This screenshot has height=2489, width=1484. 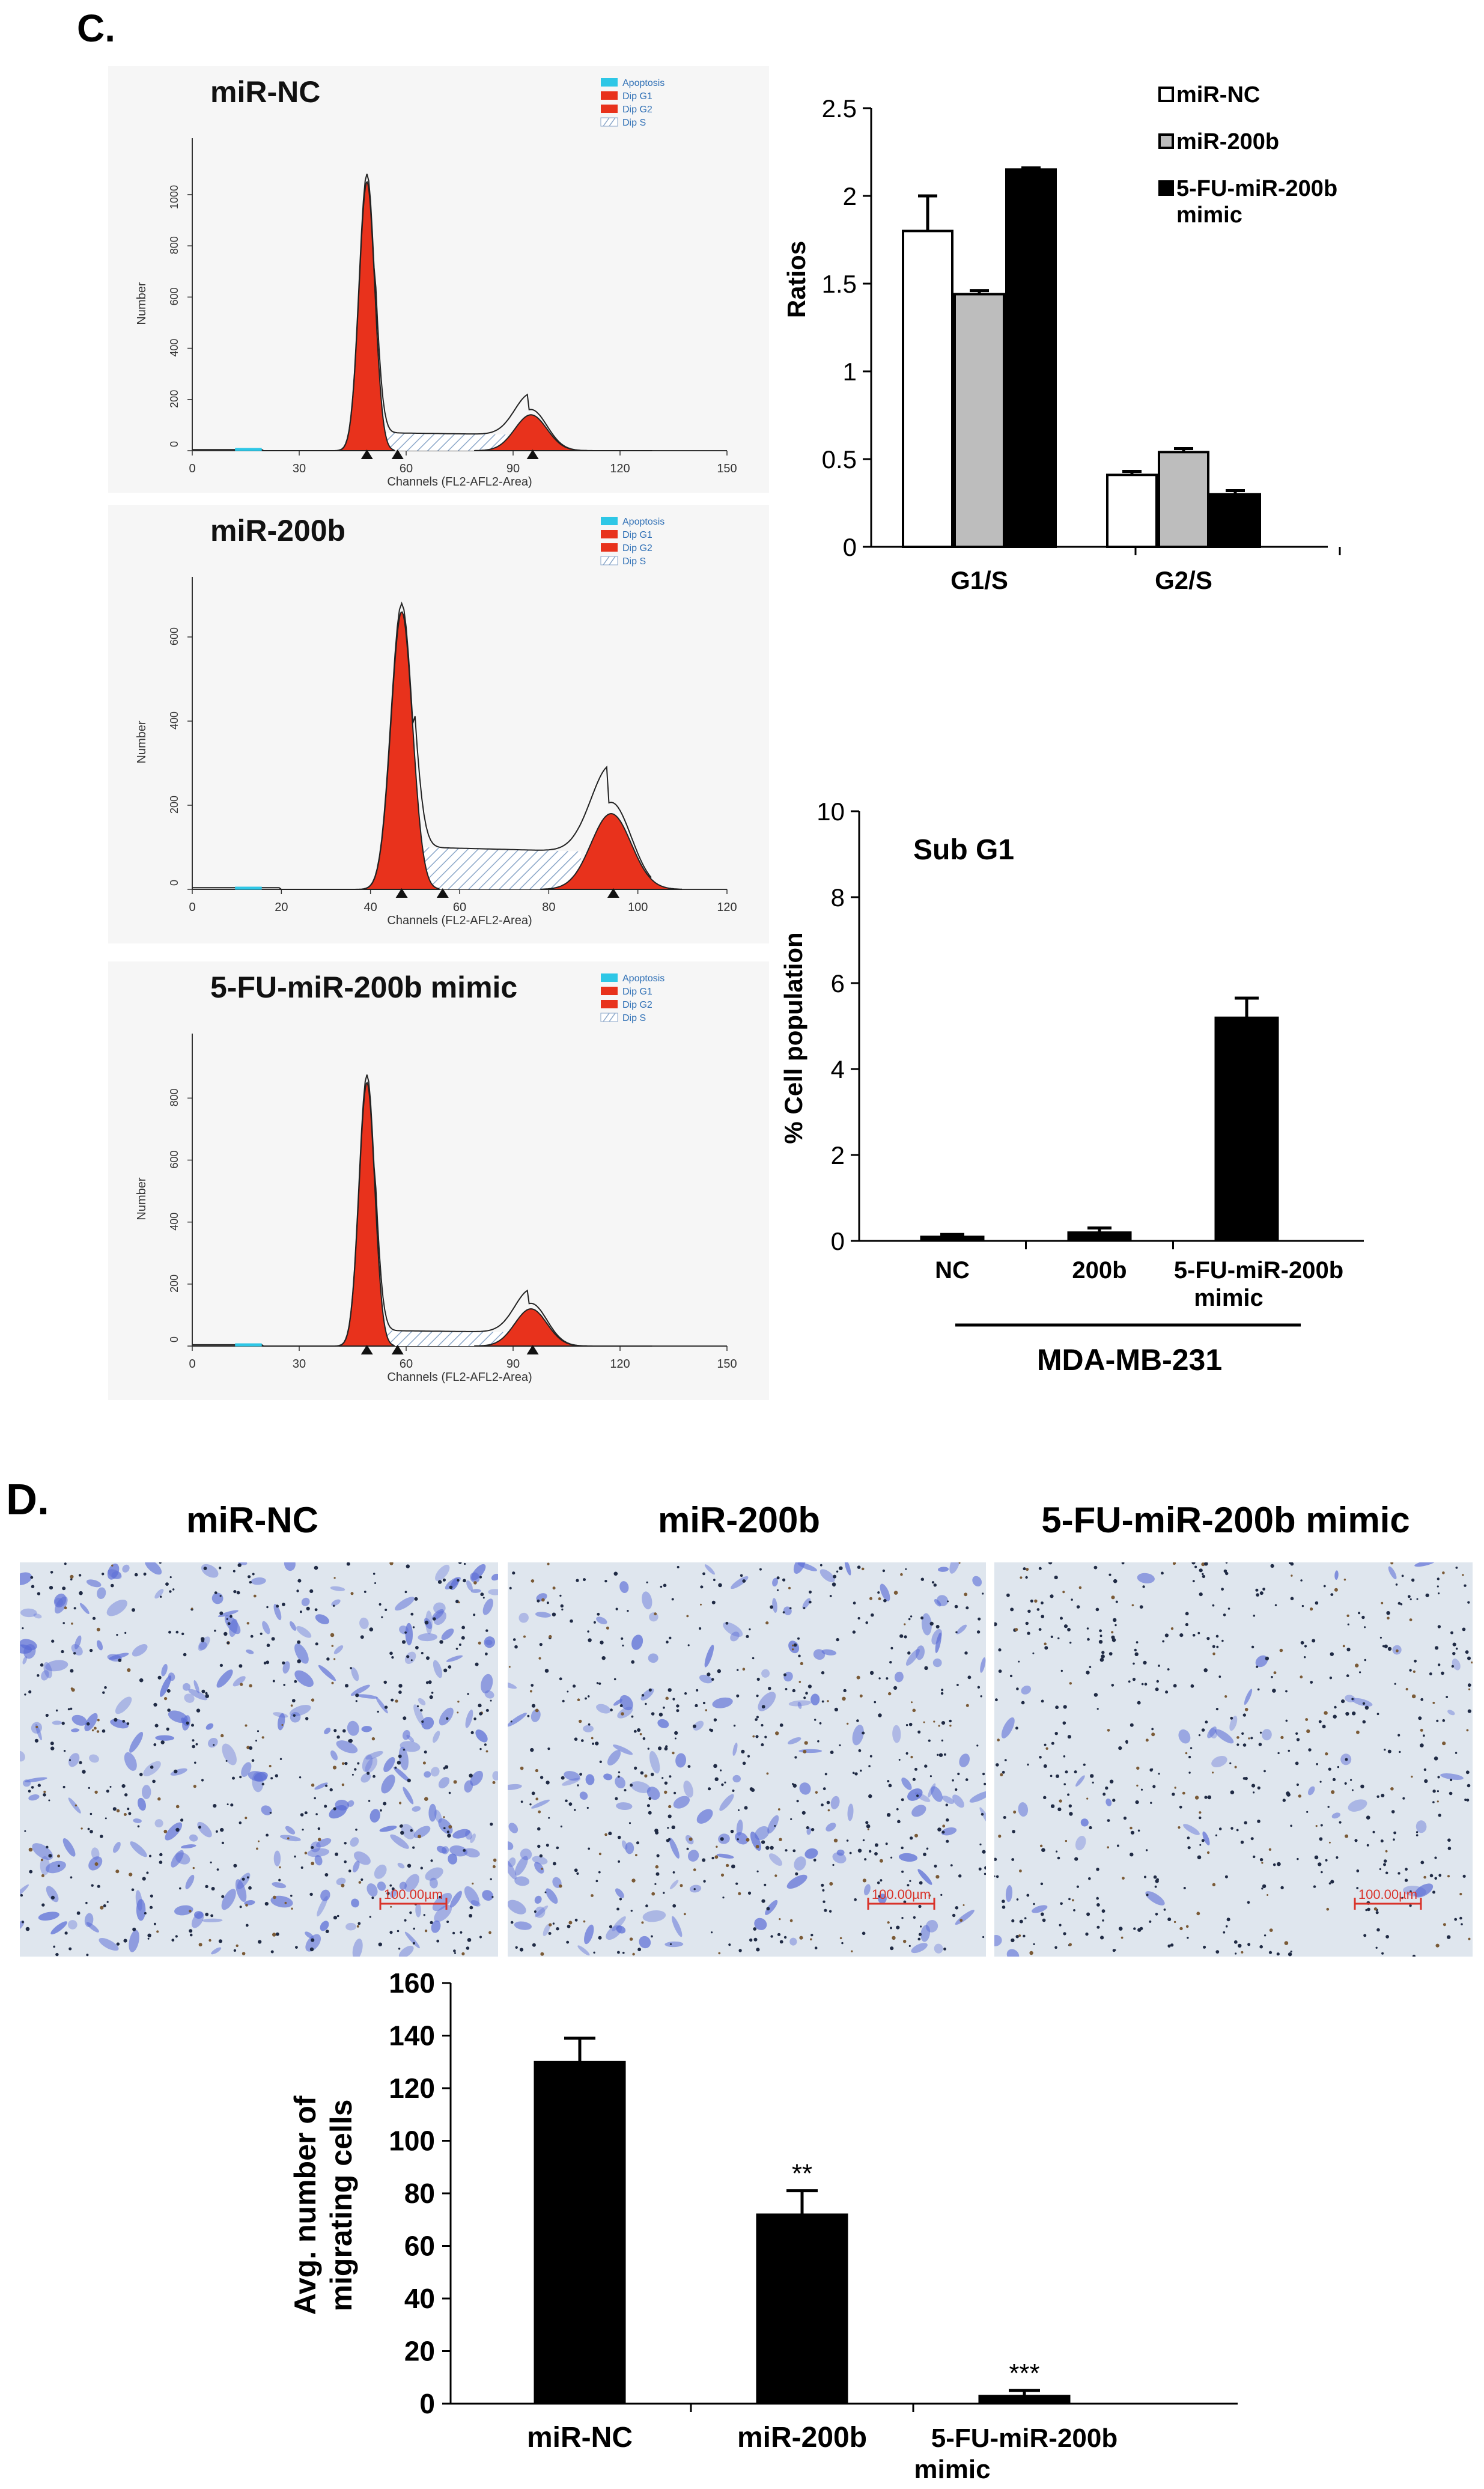 I want to click on y-tick-label: 0, so click(x=838, y=1241).